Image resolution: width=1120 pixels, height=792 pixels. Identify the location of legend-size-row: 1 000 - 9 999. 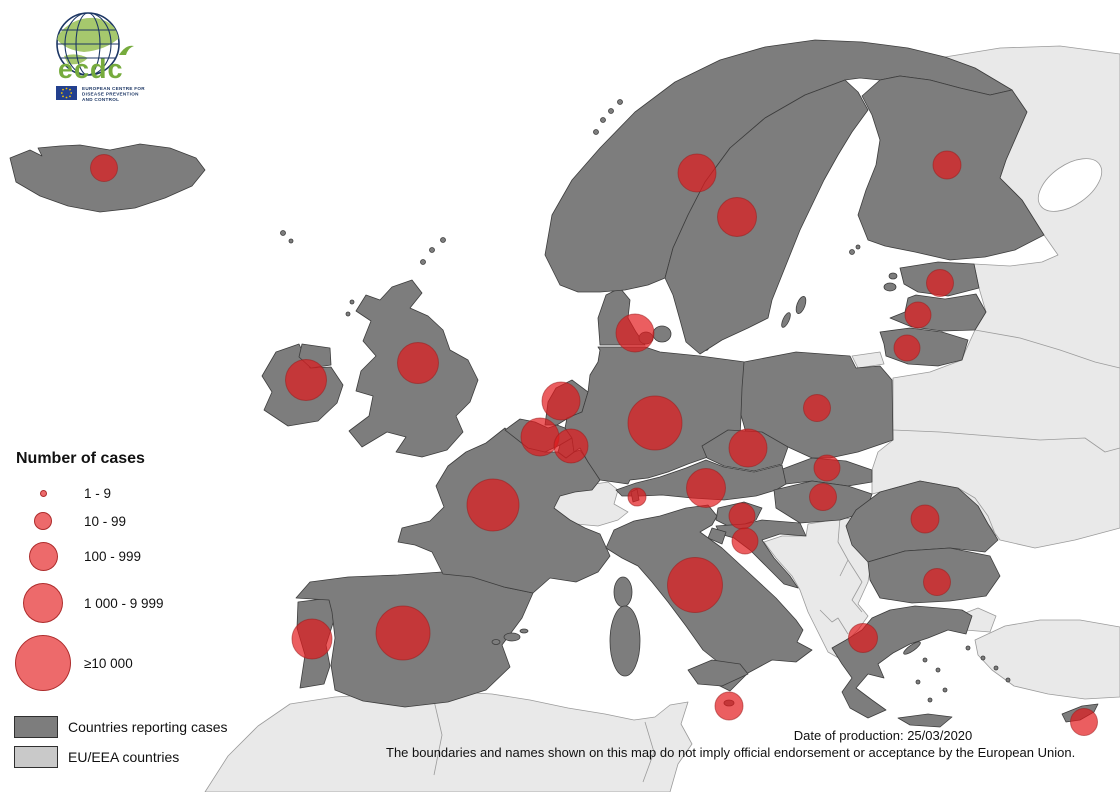
(130, 603).